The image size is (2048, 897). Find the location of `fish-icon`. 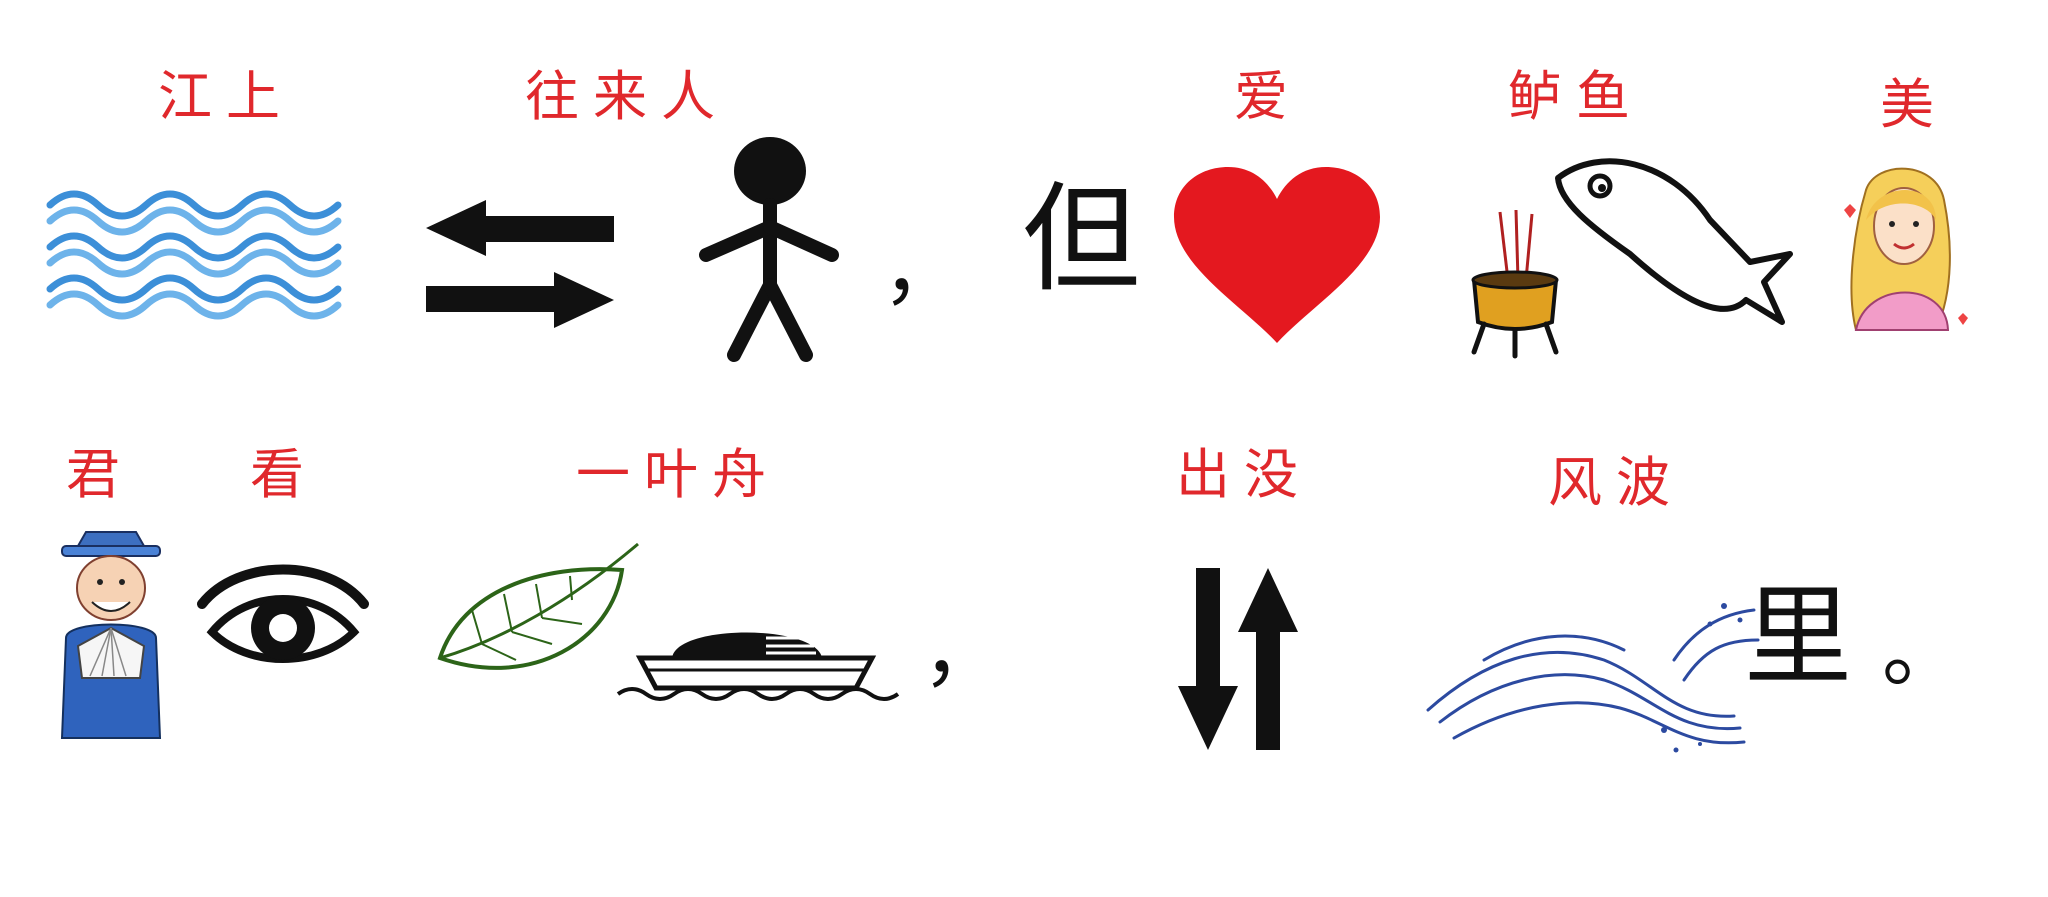

fish-icon is located at coordinates (1674, 241).